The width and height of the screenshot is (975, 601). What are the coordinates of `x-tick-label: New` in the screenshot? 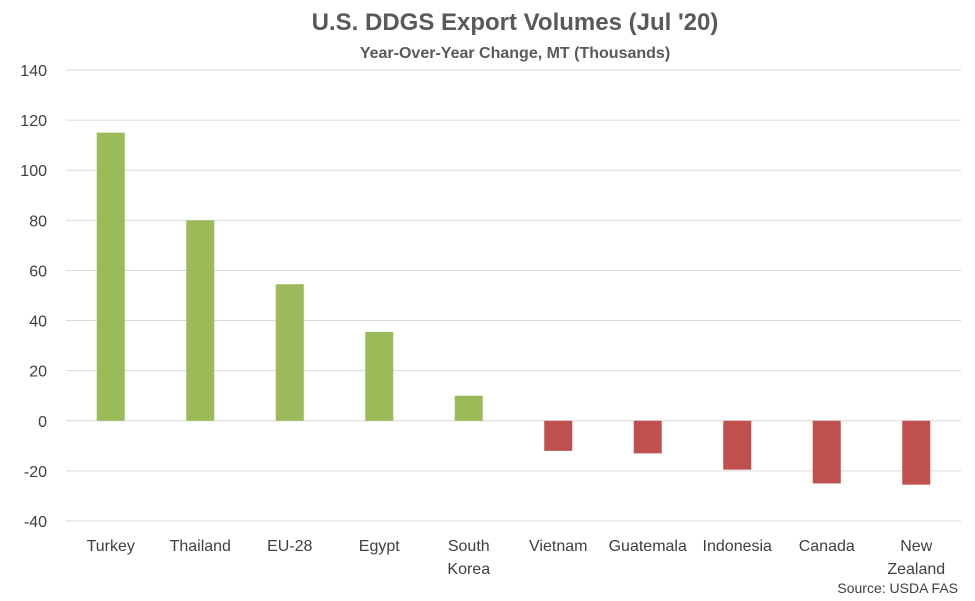 It's located at (916, 546).